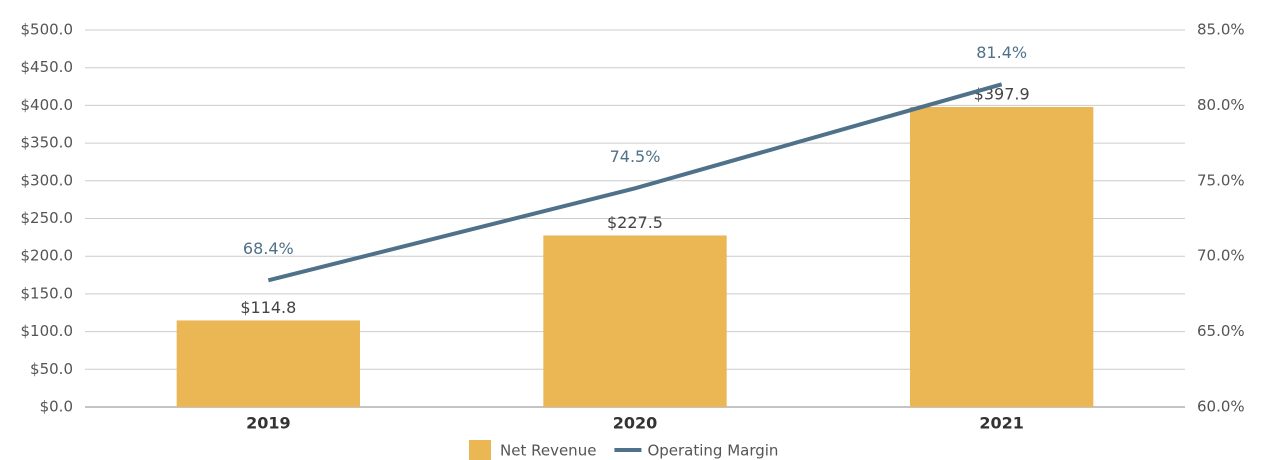 This screenshot has height=460, width=1261. What do you see at coordinates (47, 180) in the screenshot?
I see `y-tick-label: $300.0` at bounding box center [47, 180].